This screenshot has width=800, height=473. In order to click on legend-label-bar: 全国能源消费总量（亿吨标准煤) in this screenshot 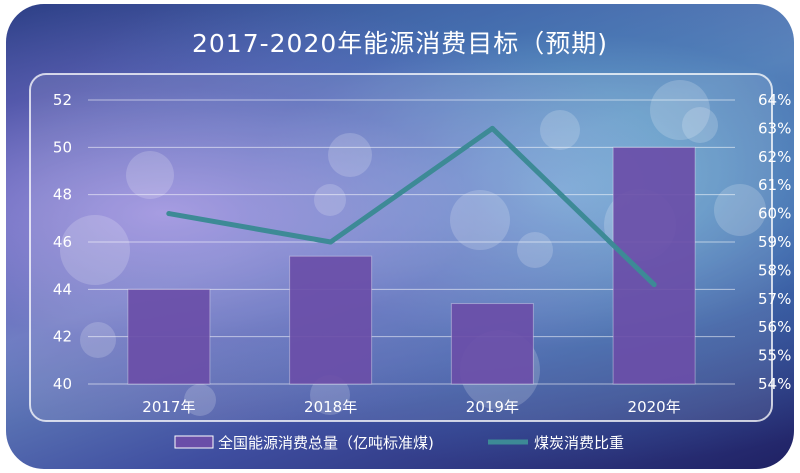, I will do `click(326, 443)`.